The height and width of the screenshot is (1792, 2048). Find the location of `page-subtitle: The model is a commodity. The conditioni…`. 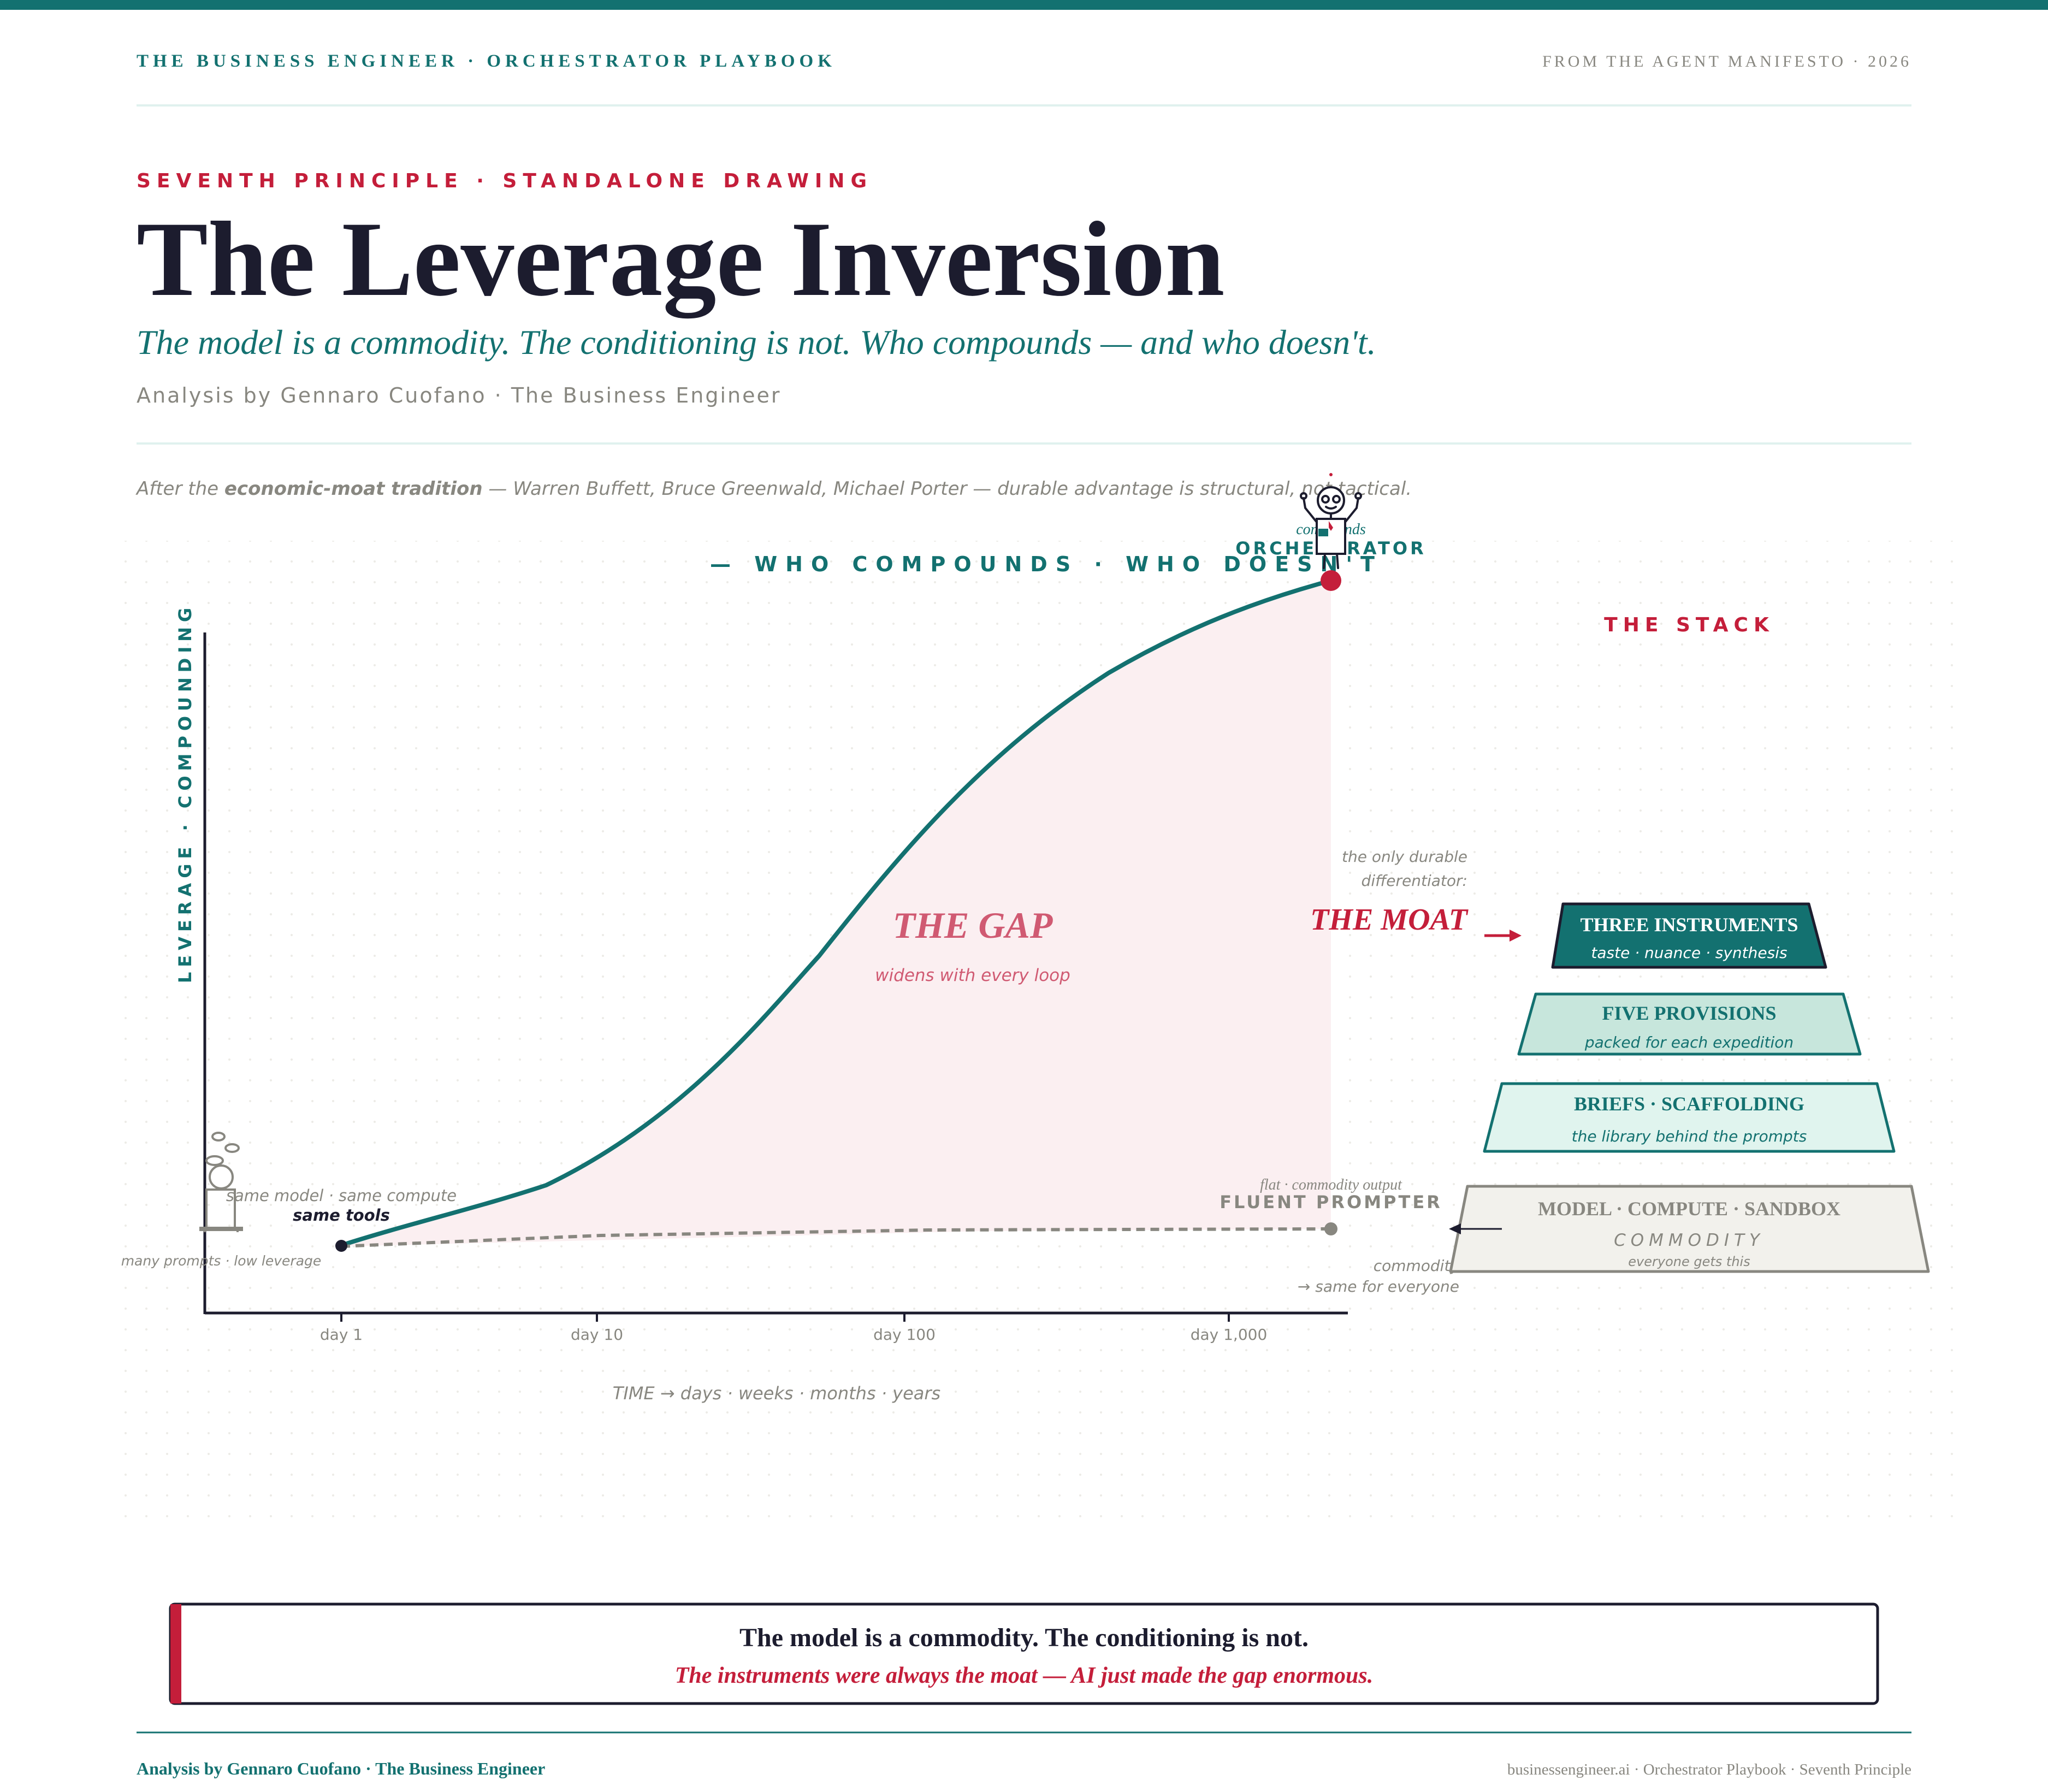

page-subtitle: The model is a commodity. The conditioni… is located at coordinates (756, 343).